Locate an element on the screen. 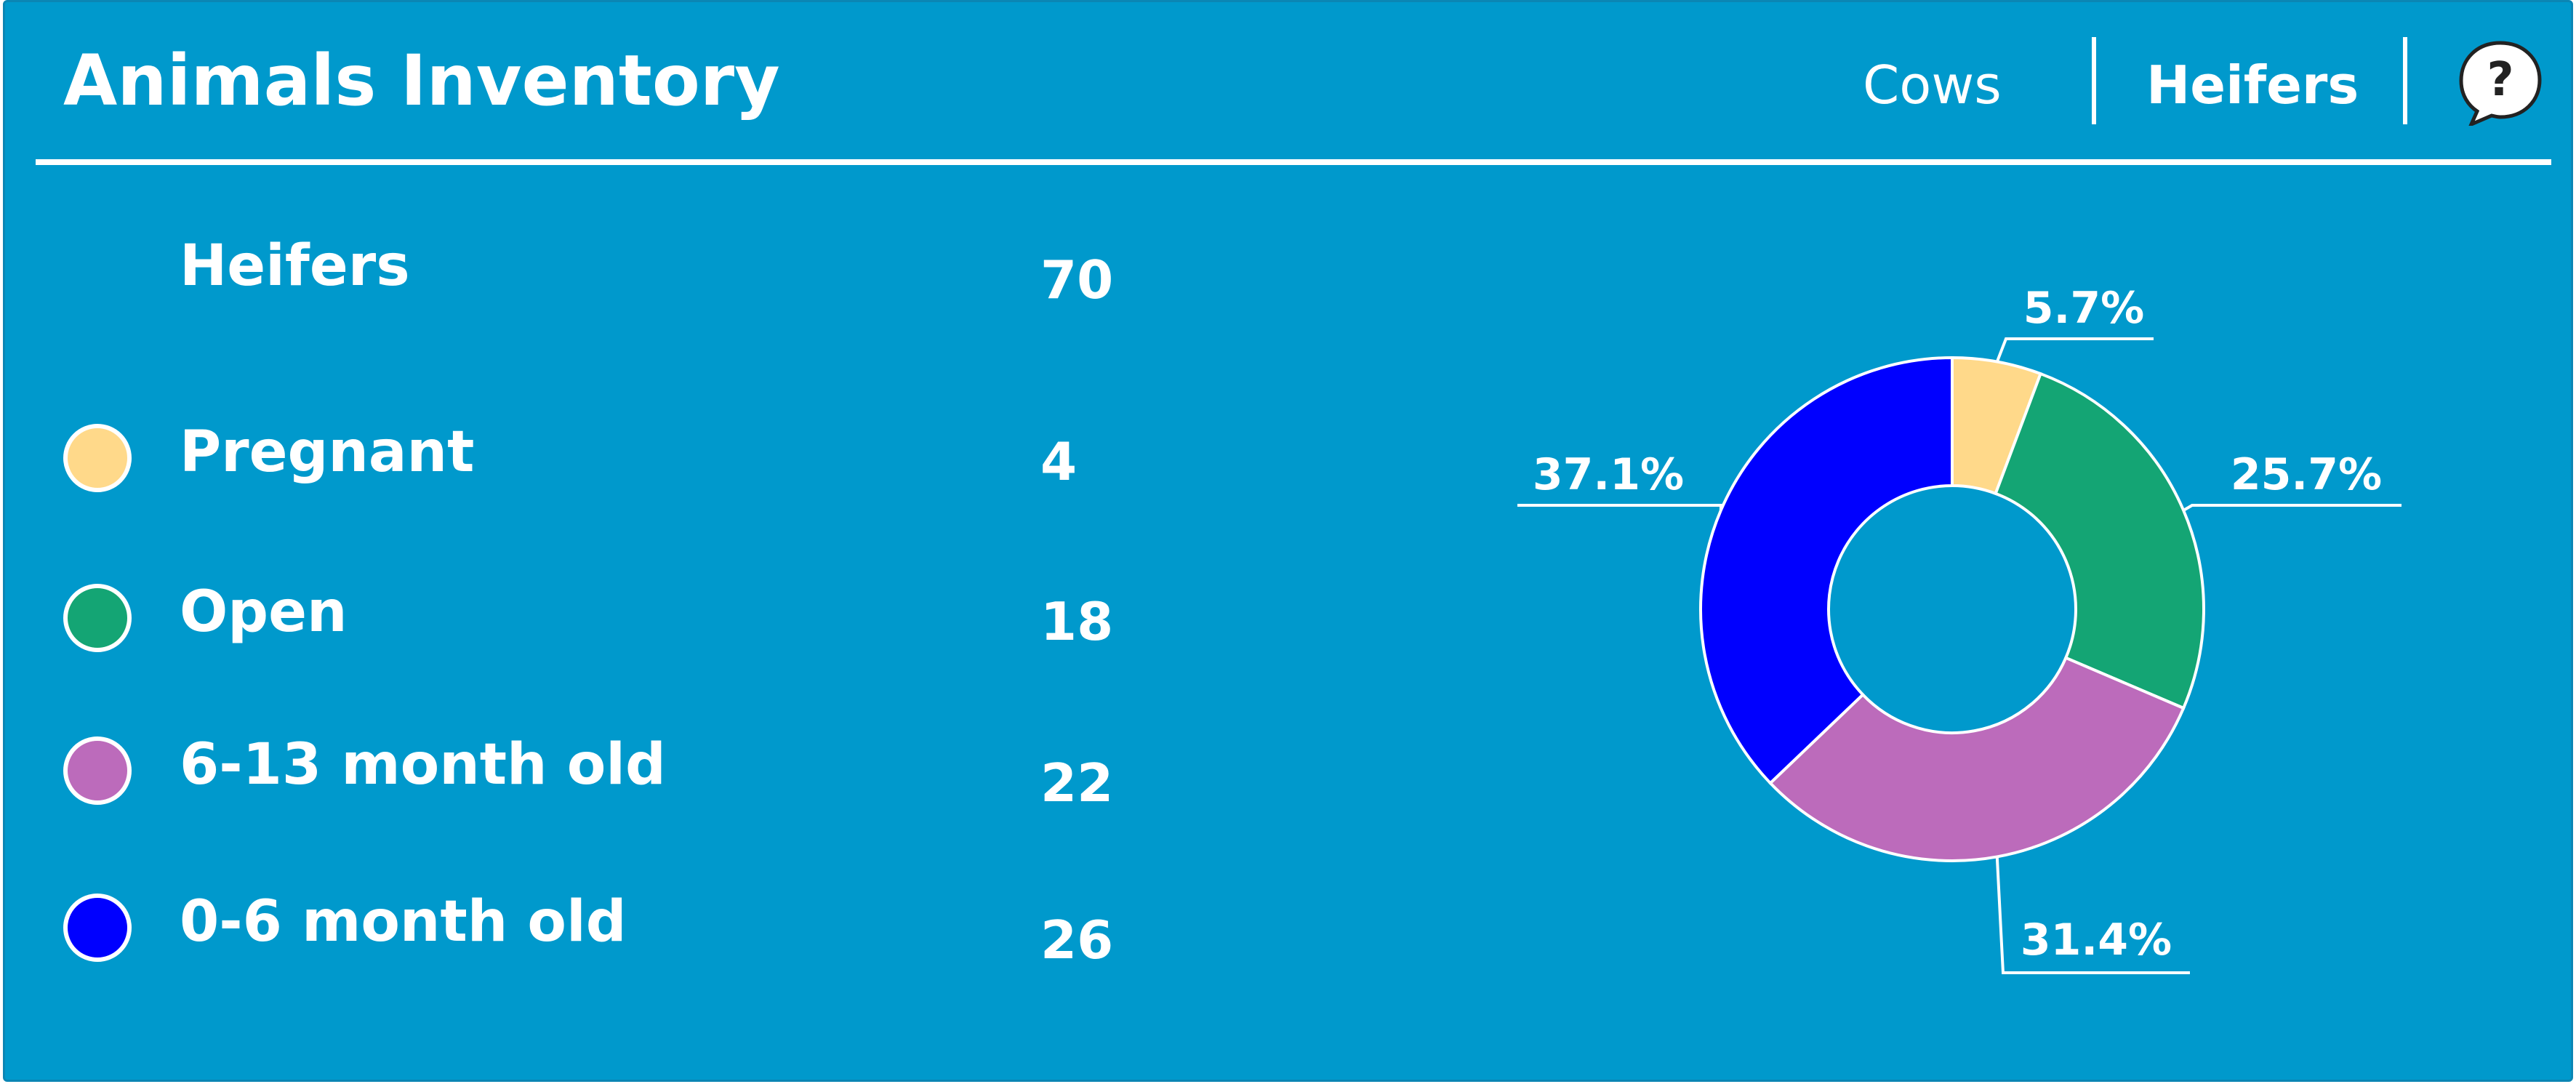  help-icon: ? is located at coordinates (2500, 82).